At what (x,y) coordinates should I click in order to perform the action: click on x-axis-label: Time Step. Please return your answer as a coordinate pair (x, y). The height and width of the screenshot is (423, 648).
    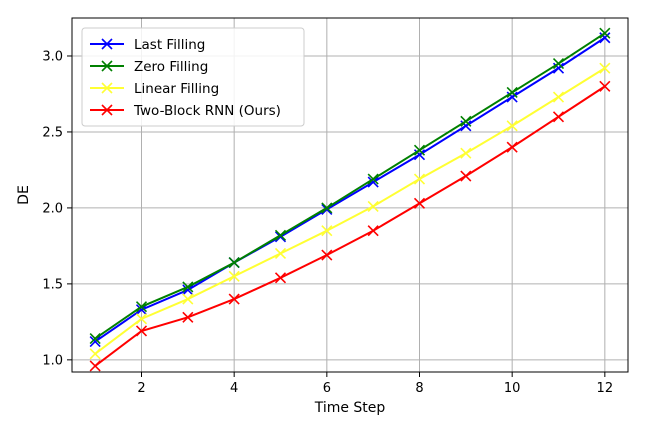
    Looking at the image, I should click on (350, 408).